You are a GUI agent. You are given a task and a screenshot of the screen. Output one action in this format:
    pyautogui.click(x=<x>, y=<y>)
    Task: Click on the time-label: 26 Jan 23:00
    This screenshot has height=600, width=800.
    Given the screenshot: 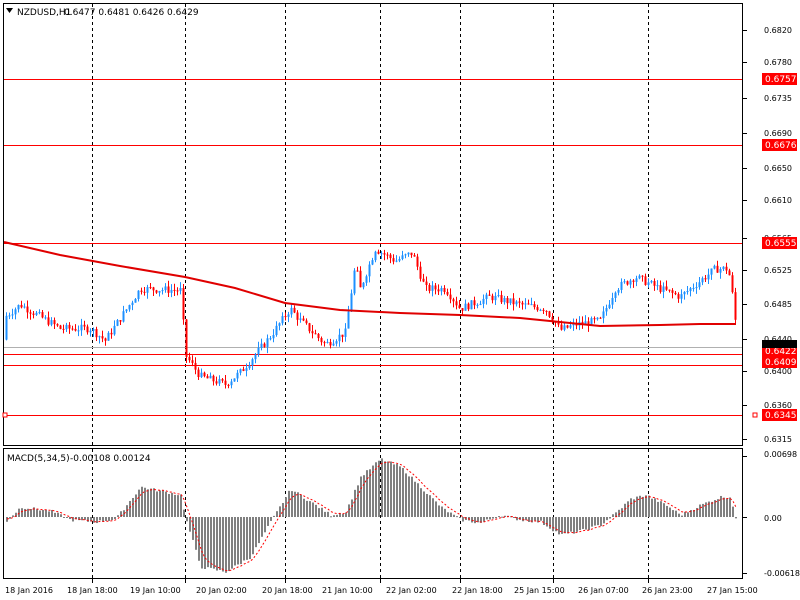 What is the action you would take?
    pyautogui.click(x=667, y=590)
    